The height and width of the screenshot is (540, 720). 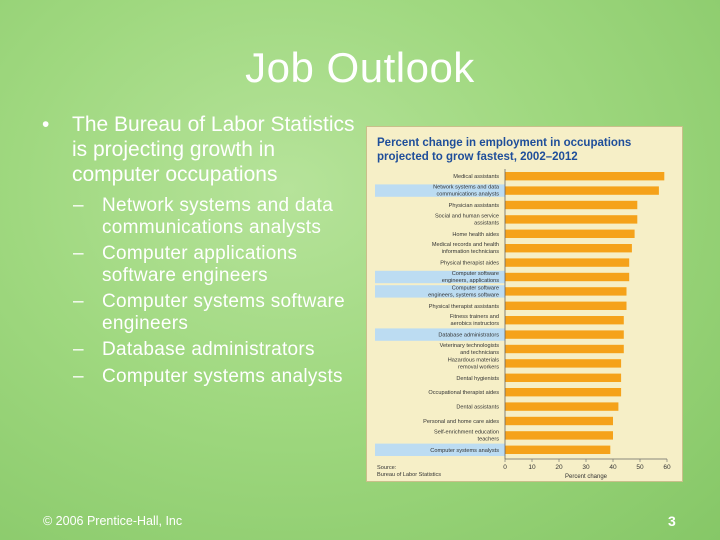 I want to click on category-label: Database administrators, so click(x=468, y=336).